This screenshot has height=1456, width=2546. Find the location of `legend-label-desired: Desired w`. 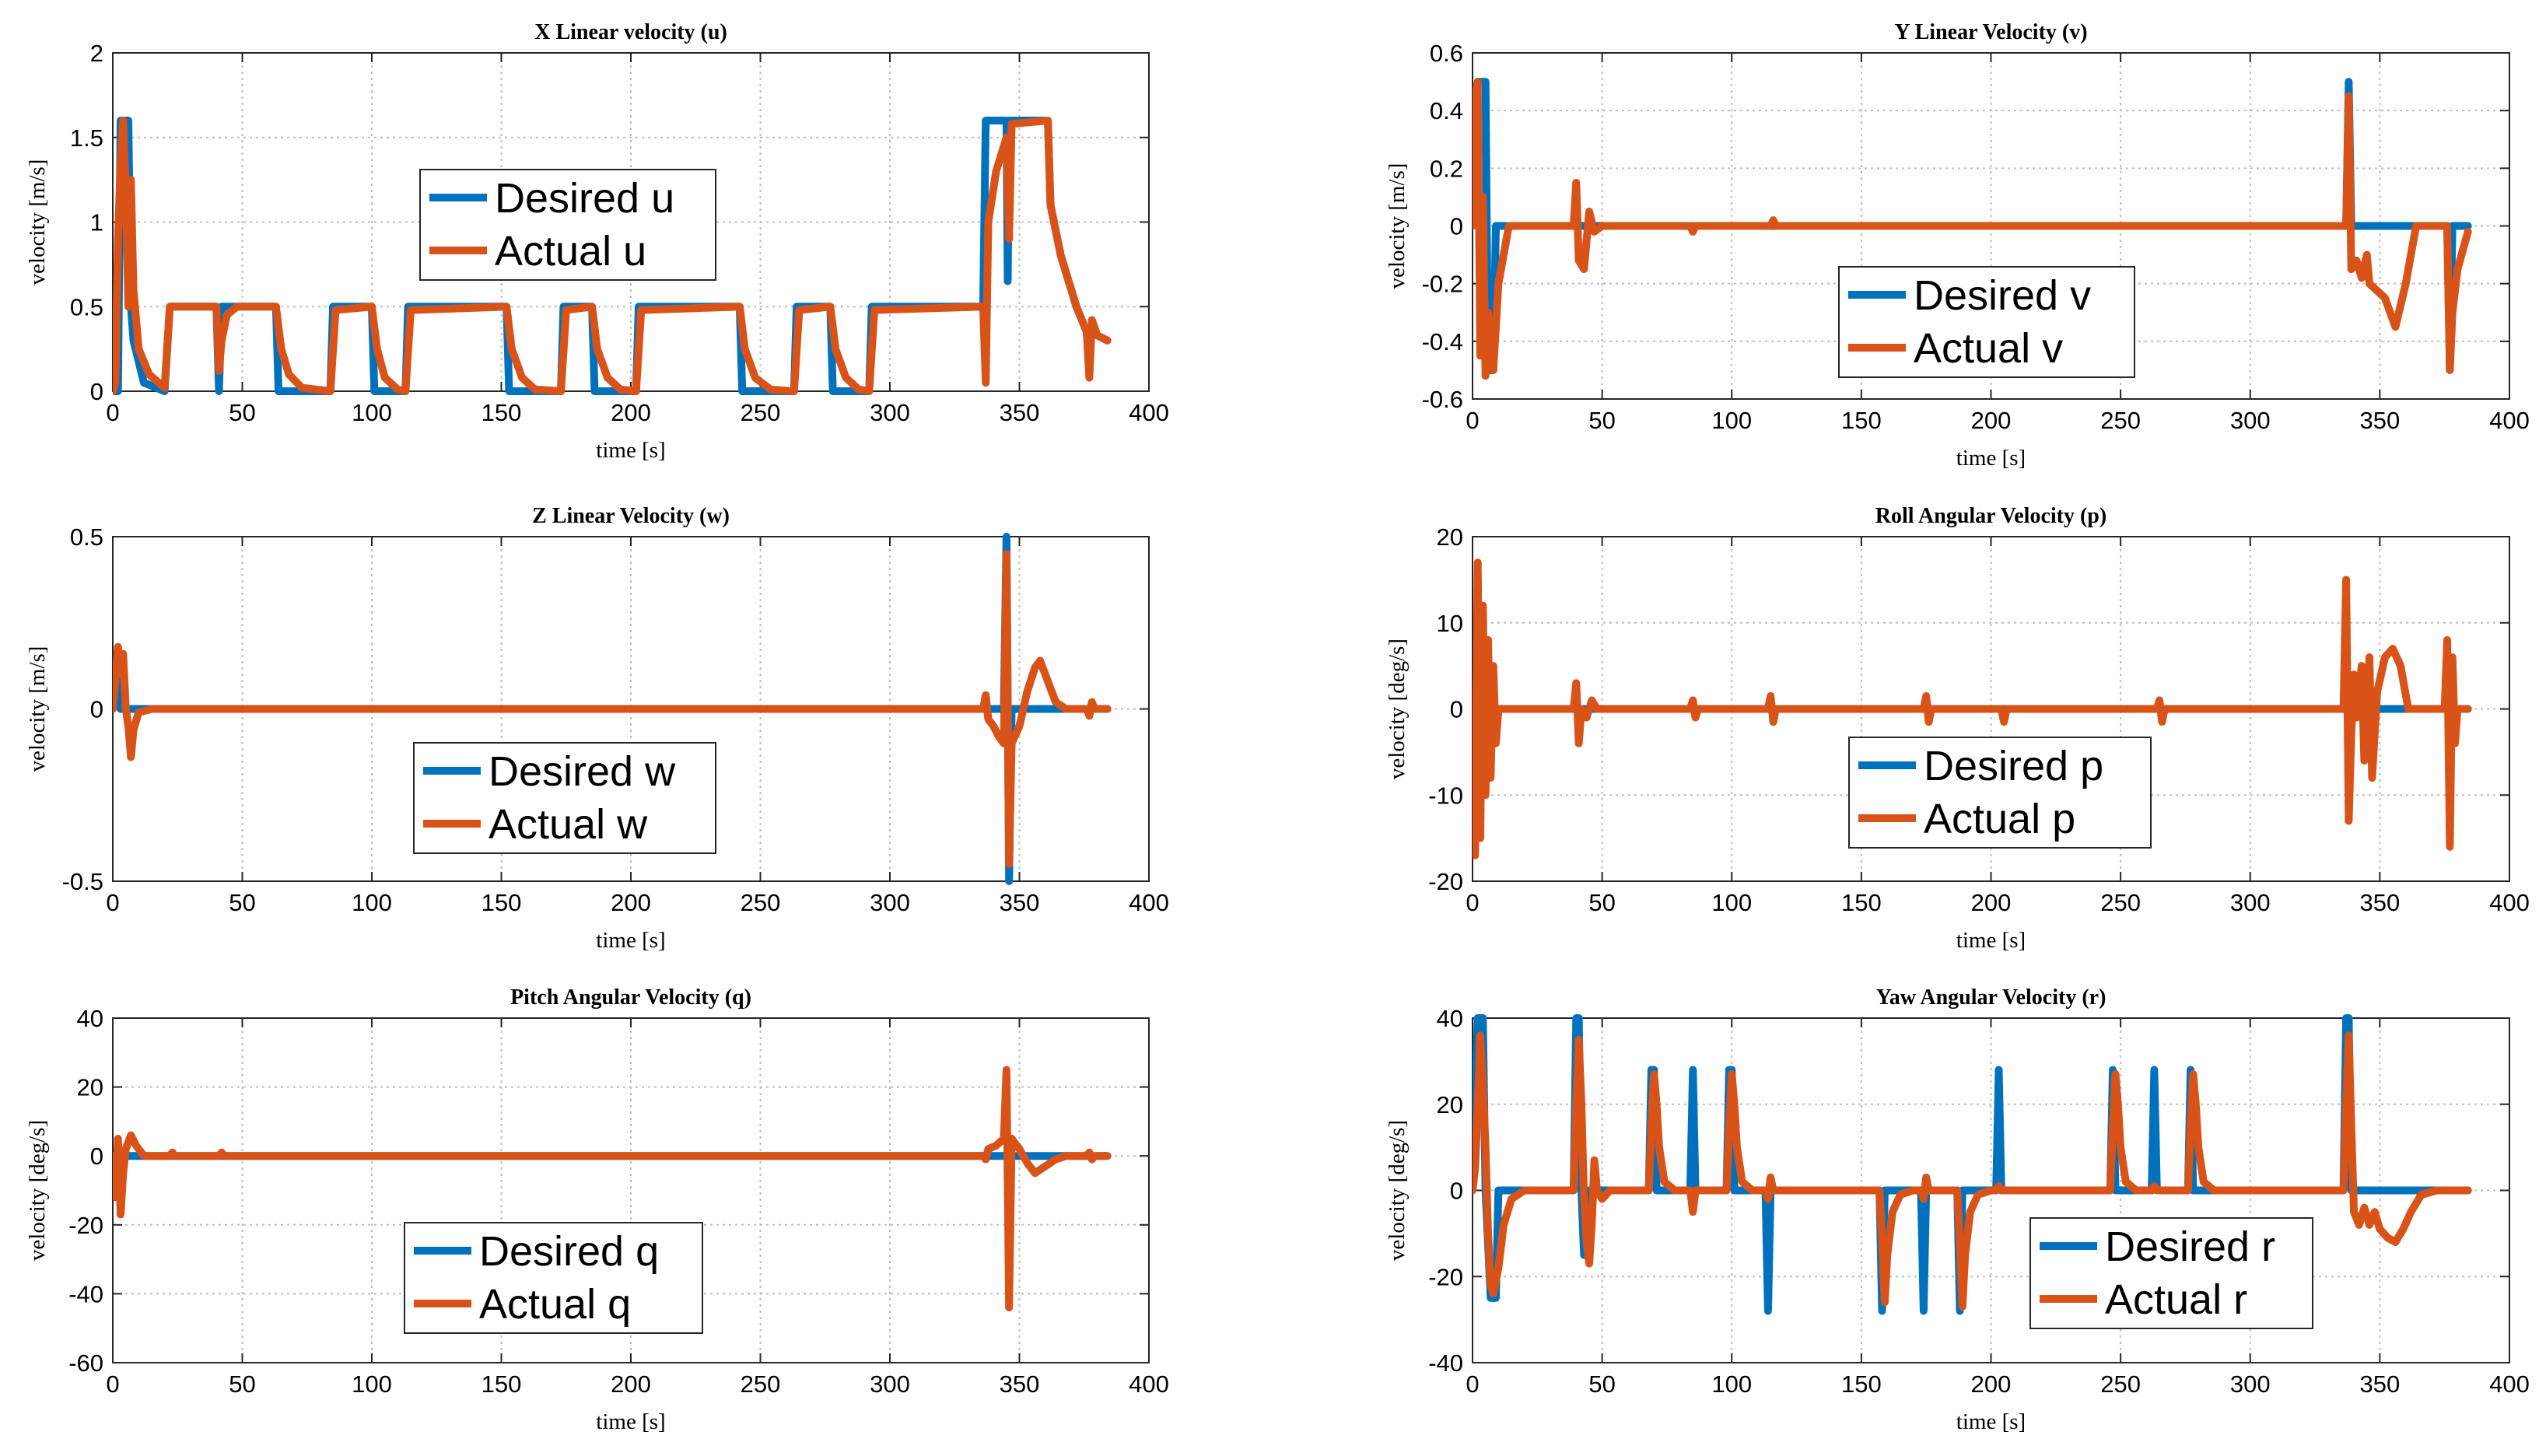

legend-label-desired: Desired w is located at coordinates (583, 772).